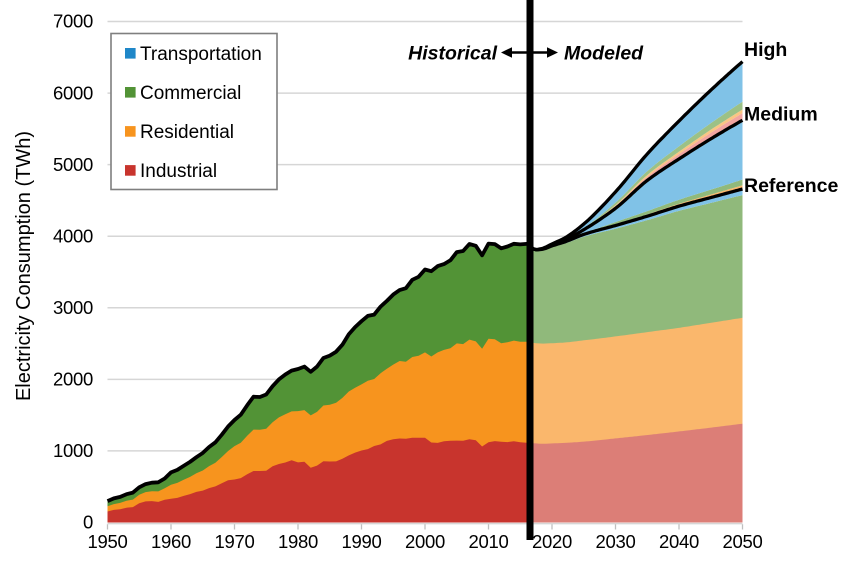 This screenshot has width=848, height=566. Describe the element at coordinates (604, 54) in the screenshot. I see `svg-text: Modeled` at that location.